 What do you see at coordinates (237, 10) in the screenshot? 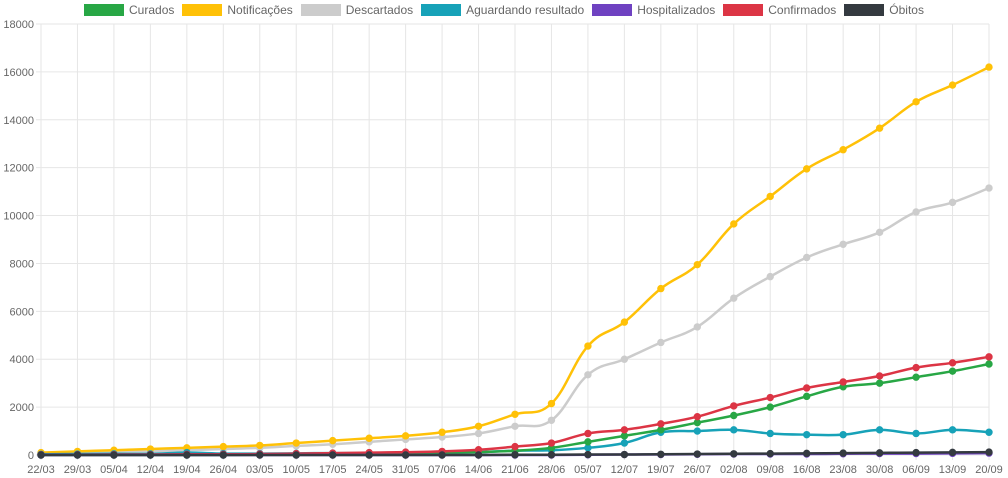
I see `legend-item: Notificações` at bounding box center [237, 10].